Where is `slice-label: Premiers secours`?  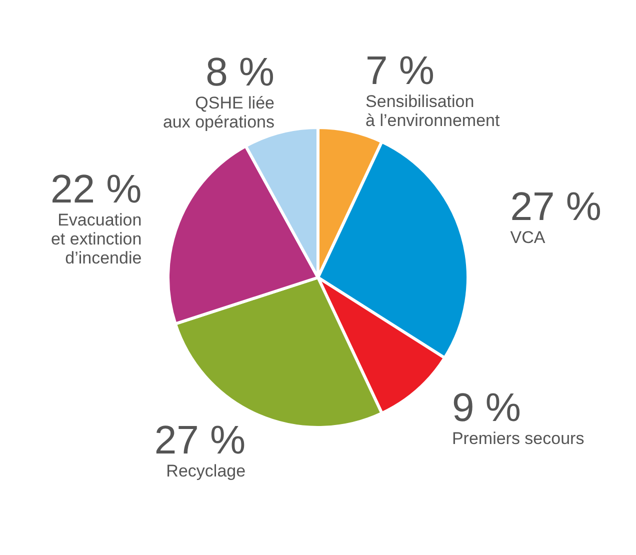
slice-label: Premiers secours is located at coordinates (518, 438).